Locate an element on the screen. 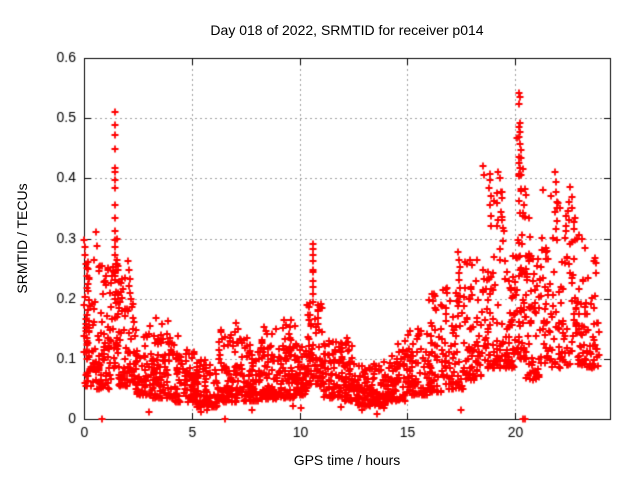 The height and width of the screenshot is (480, 640). y-axis-label: SRMTID / TECUs is located at coordinates (22, 238).